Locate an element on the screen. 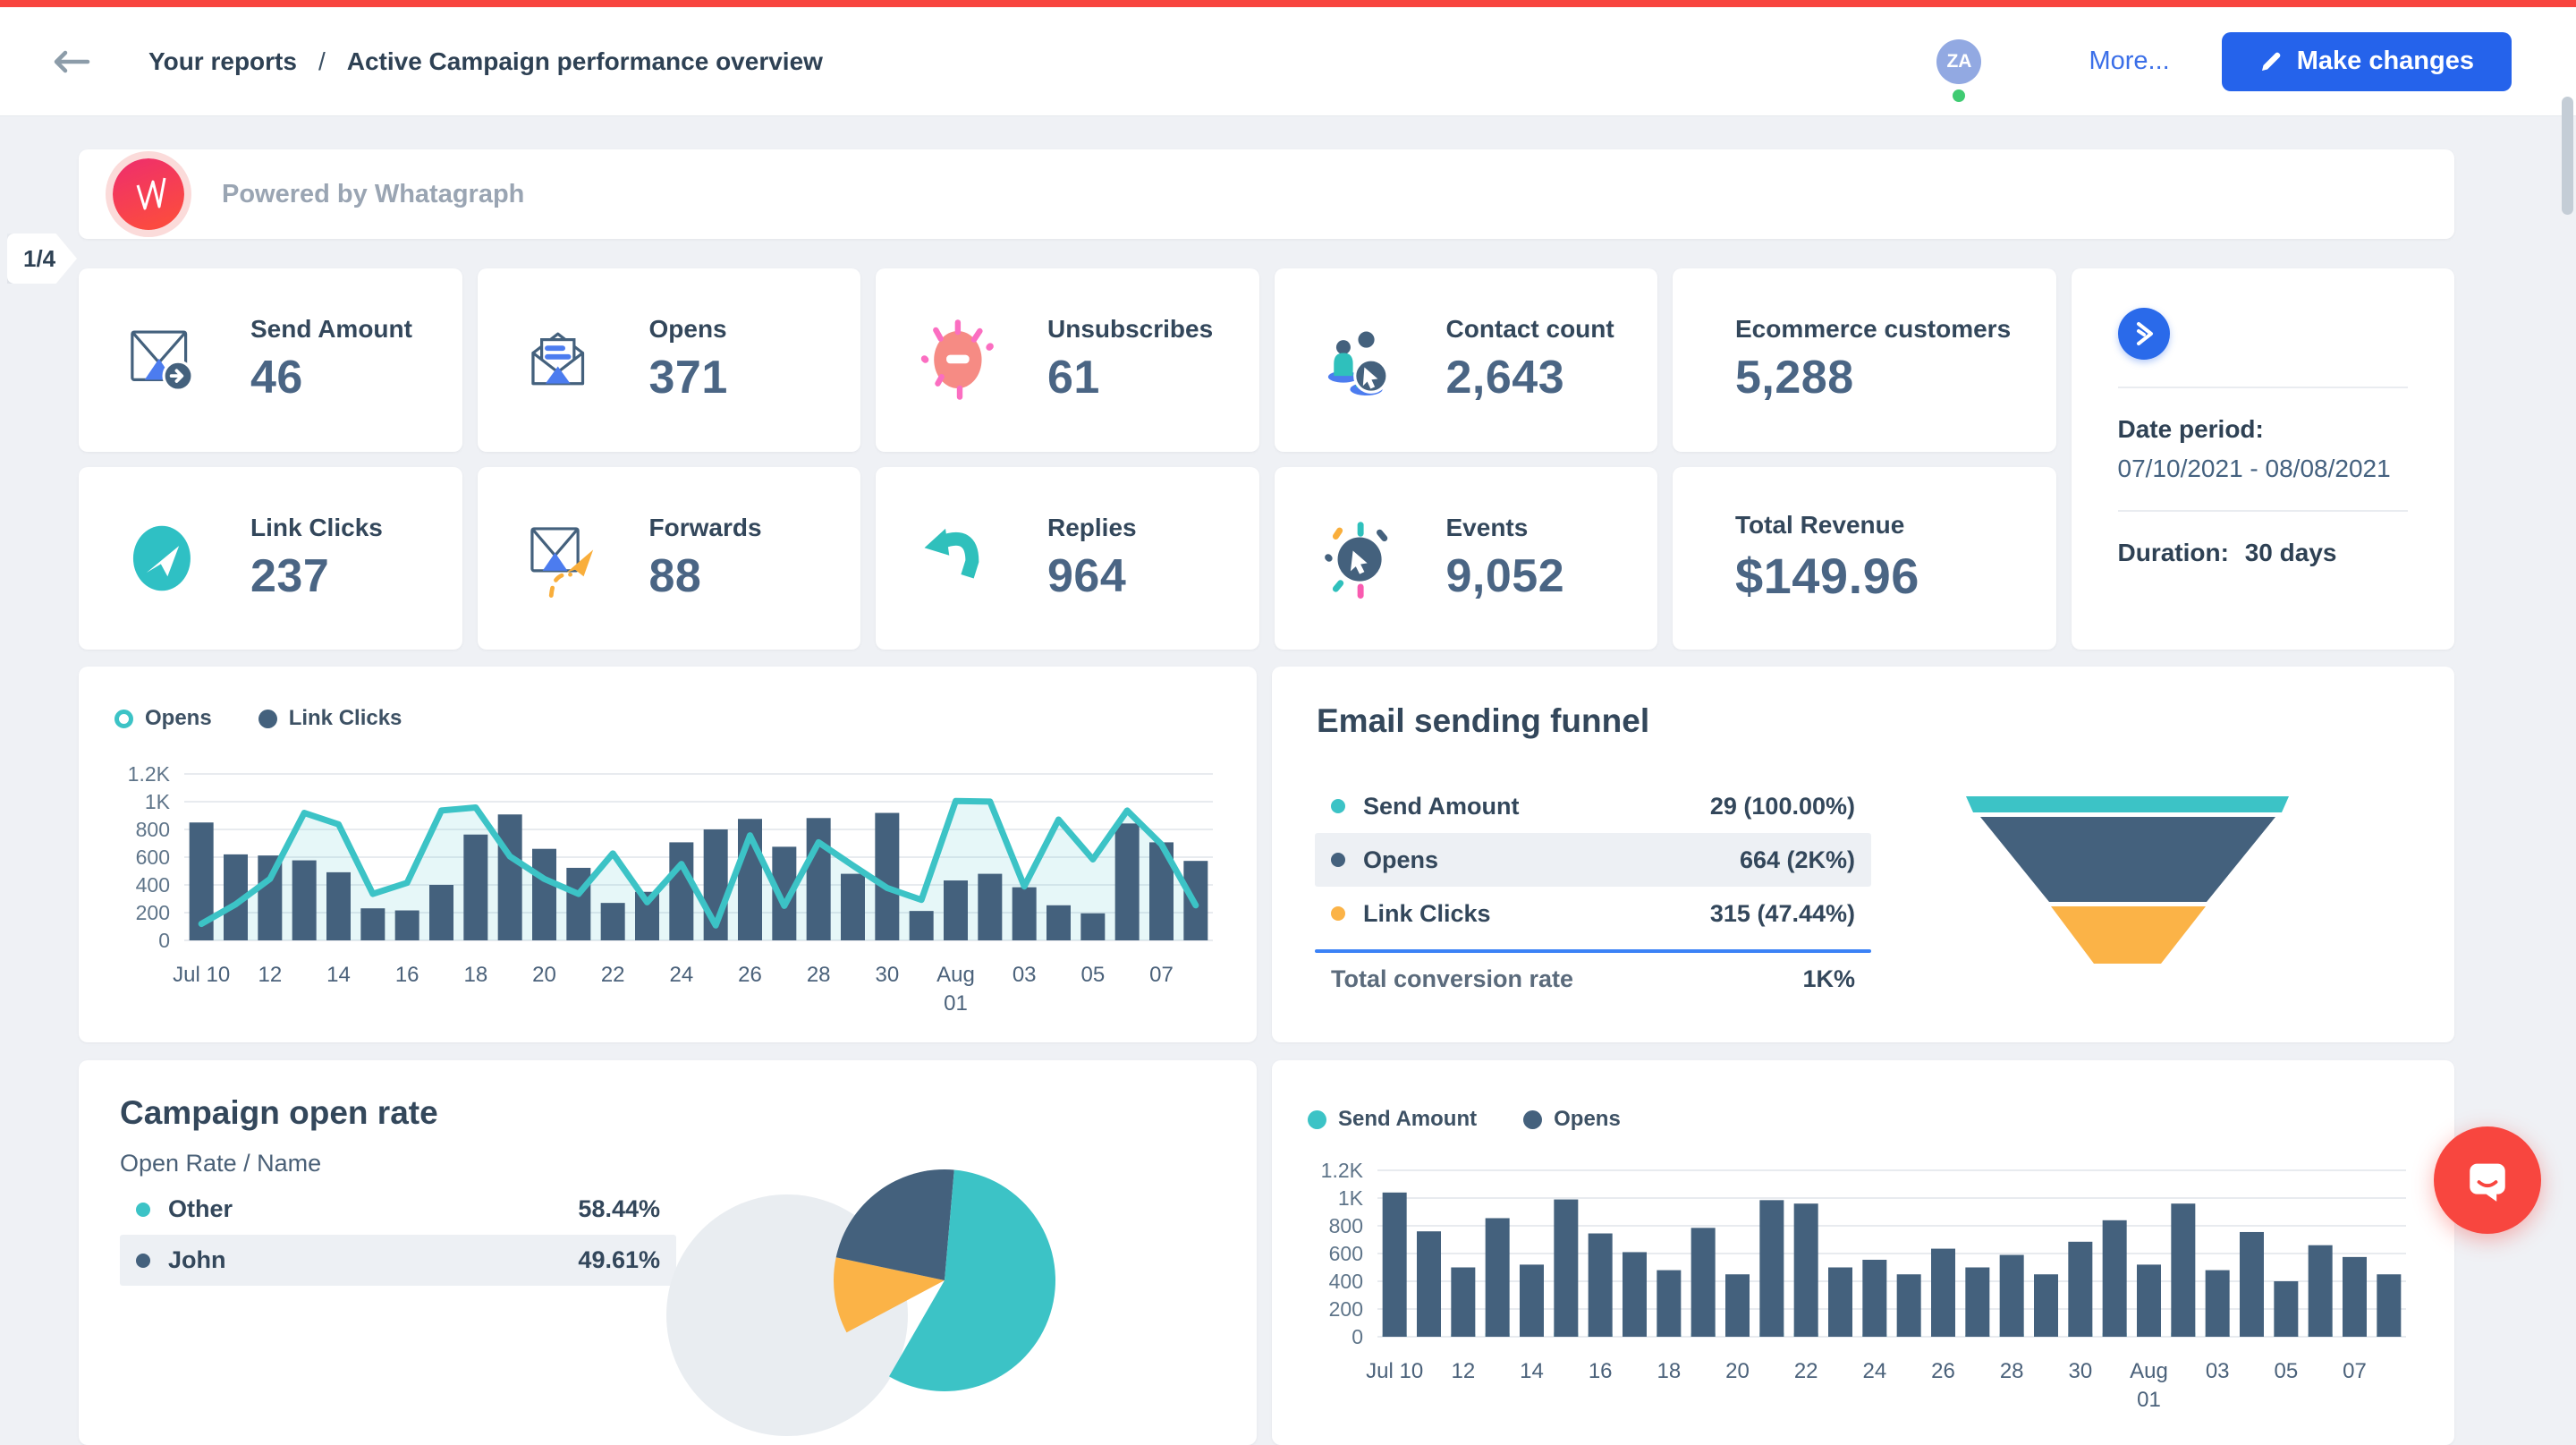 The image size is (2576, 1445). funnel-row-send-amount: Send Amount 29 (100.00%) is located at coordinates (1593, 806).